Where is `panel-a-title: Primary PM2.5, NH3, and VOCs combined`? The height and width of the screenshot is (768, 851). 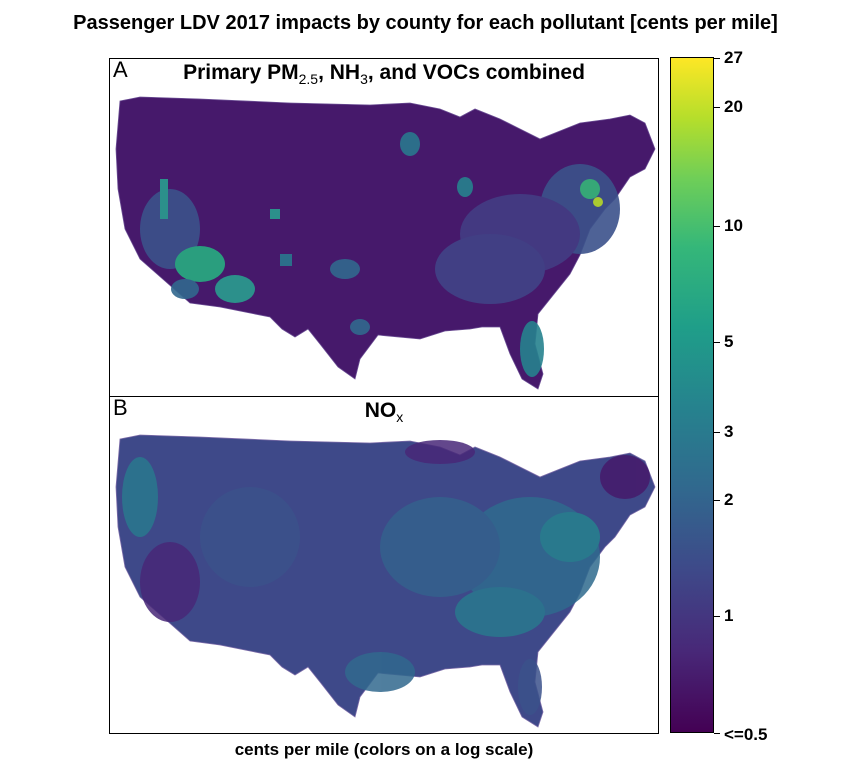 panel-a-title: Primary PM2.5, NH3, and VOCs combined is located at coordinates (384, 74).